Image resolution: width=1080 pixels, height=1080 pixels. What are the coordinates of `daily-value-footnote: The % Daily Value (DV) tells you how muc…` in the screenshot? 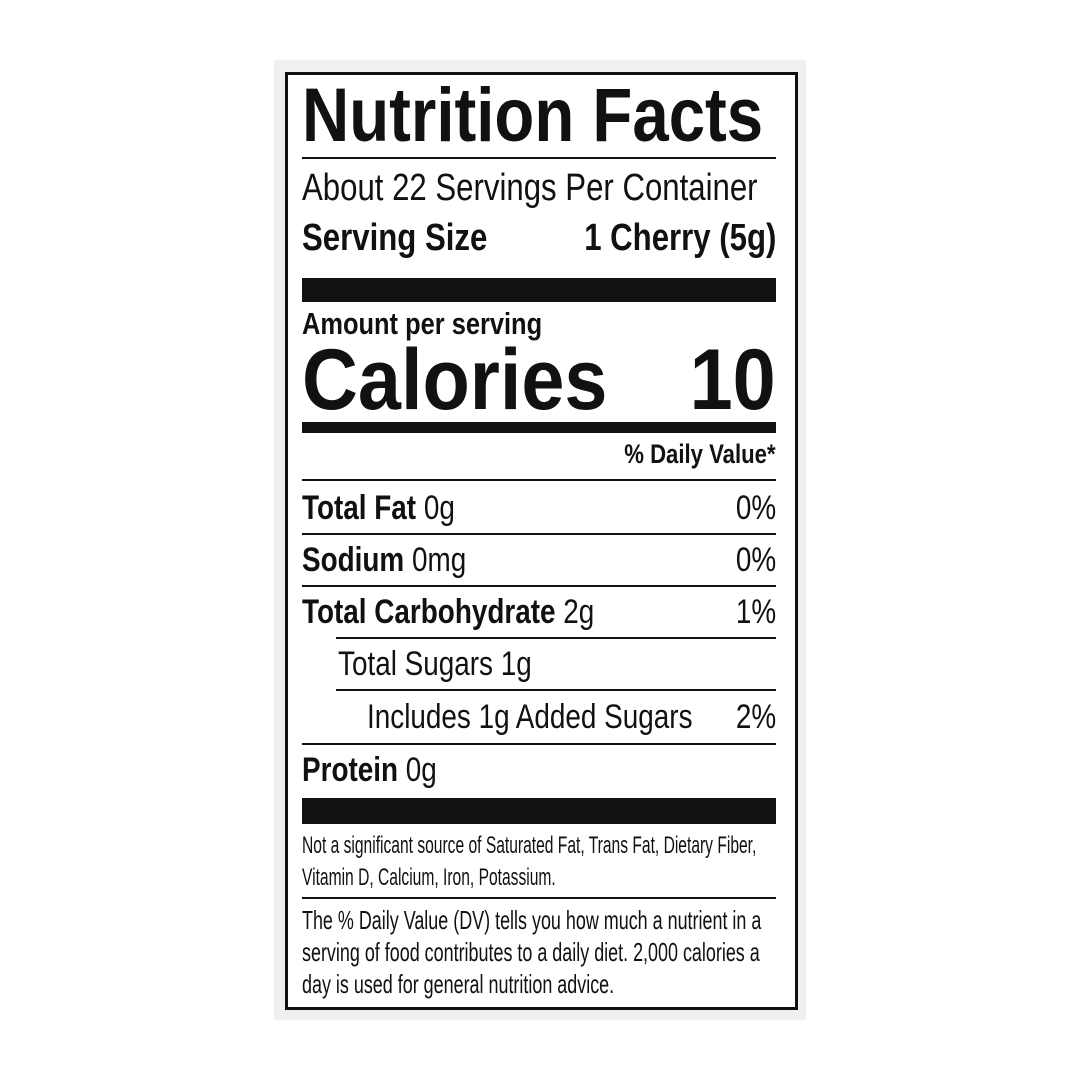 It's located at (532, 952).